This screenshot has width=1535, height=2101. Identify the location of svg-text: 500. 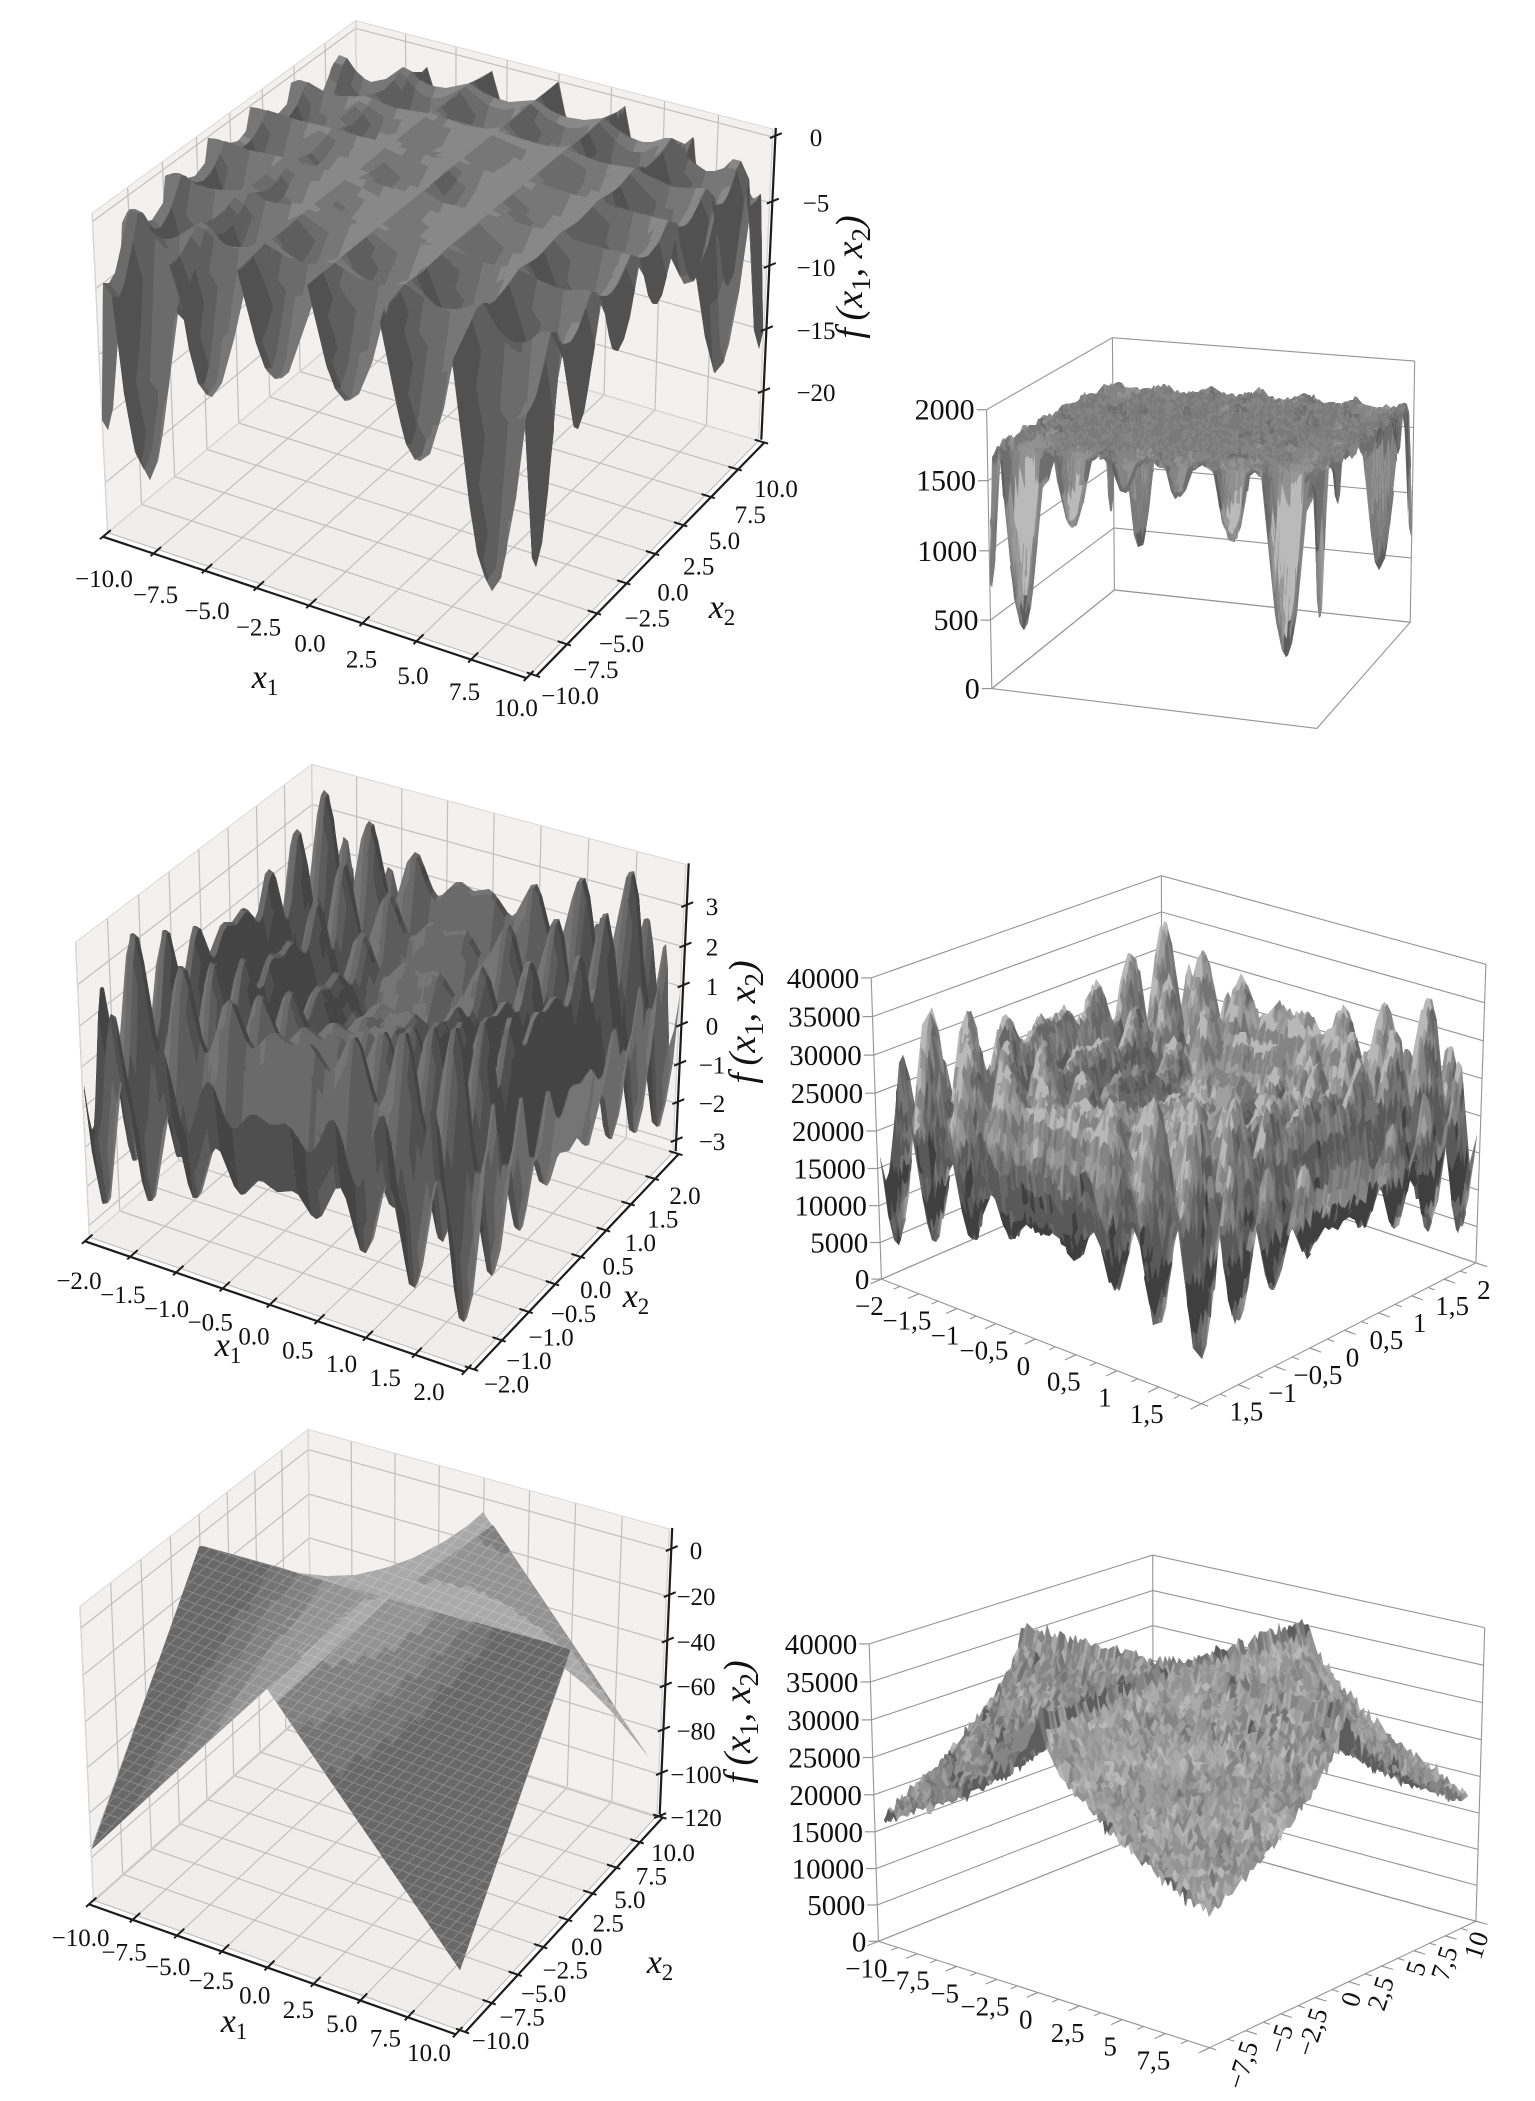
(956, 620).